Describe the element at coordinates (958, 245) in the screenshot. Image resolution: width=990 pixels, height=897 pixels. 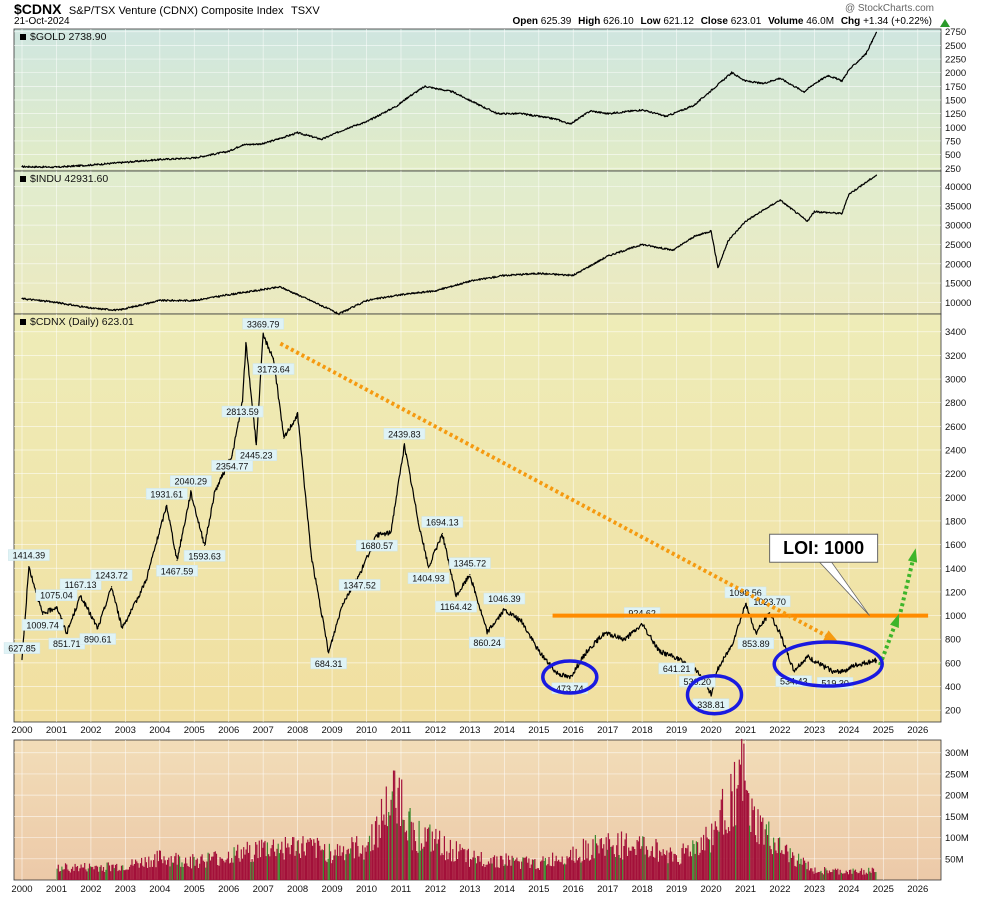
I see `y-tick-label: 25000` at that location.